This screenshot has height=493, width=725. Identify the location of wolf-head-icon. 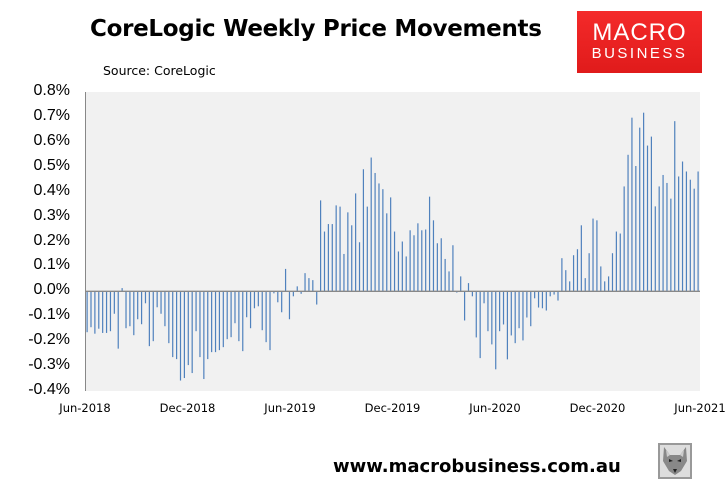
(675, 461).